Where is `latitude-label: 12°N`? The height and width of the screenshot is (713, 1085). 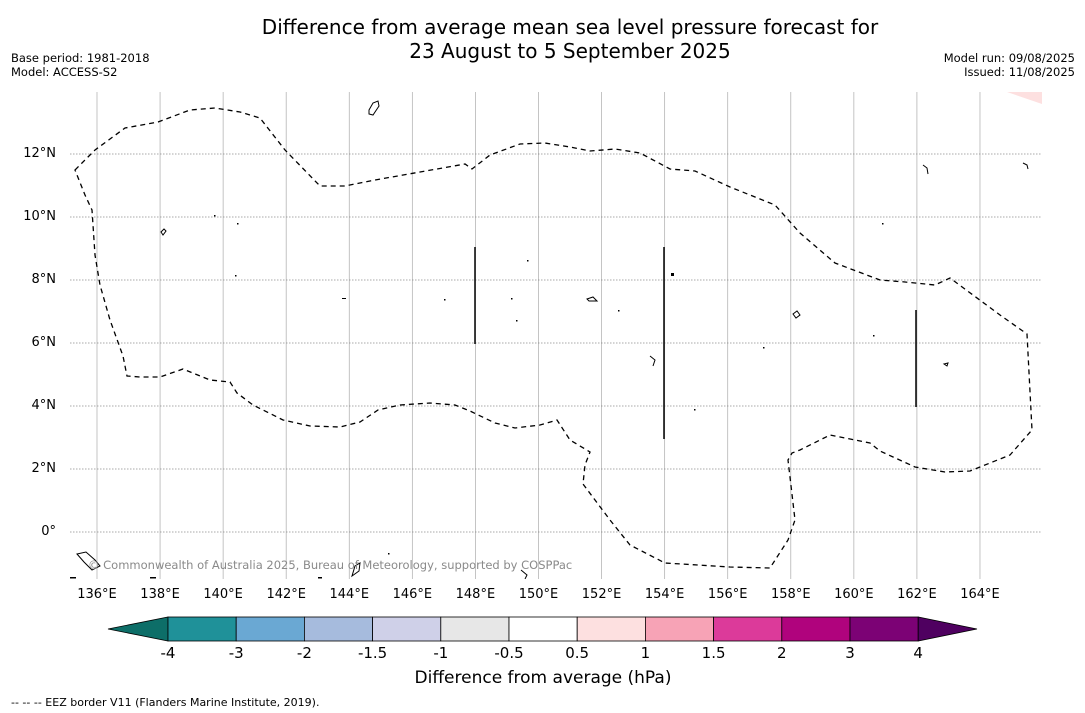
latitude-label: 12°N is located at coordinates (39, 153).